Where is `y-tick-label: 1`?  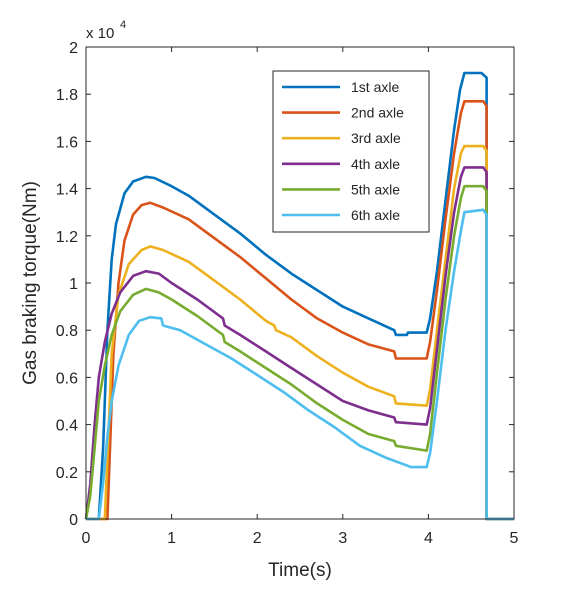
y-tick-label: 1 is located at coordinates (73, 284).